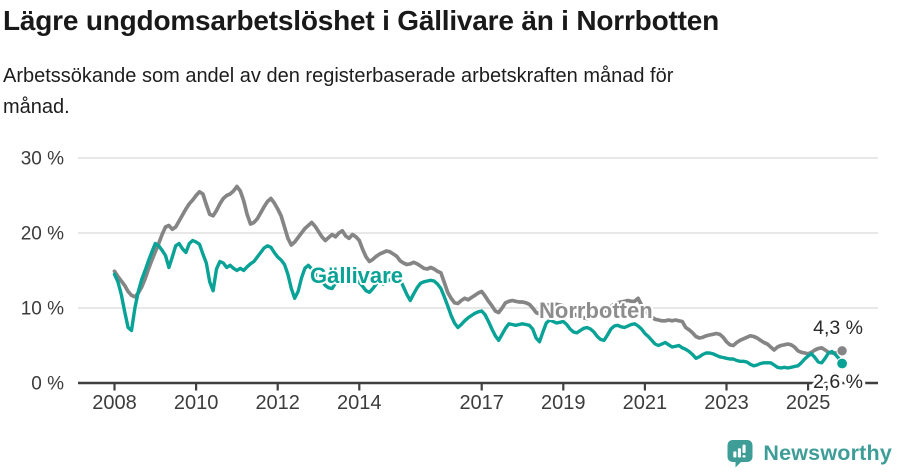 The height and width of the screenshot is (474, 900). Describe the element at coordinates (42, 234) in the screenshot. I see `y-tick-label-20: 20 %` at that location.